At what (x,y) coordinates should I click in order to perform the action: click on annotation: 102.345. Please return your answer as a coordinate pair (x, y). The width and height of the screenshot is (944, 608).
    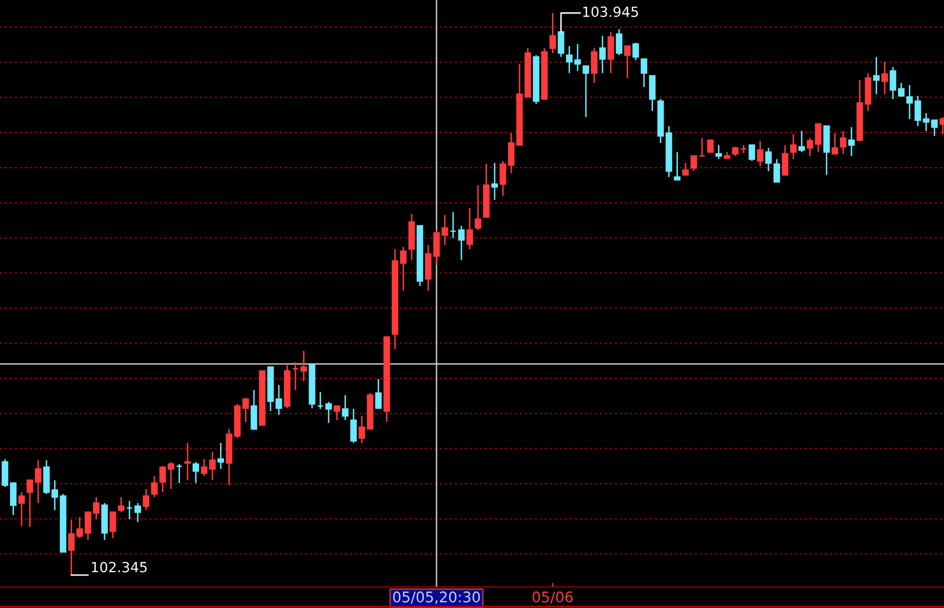
    Looking at the image, I should click on (119, 567).